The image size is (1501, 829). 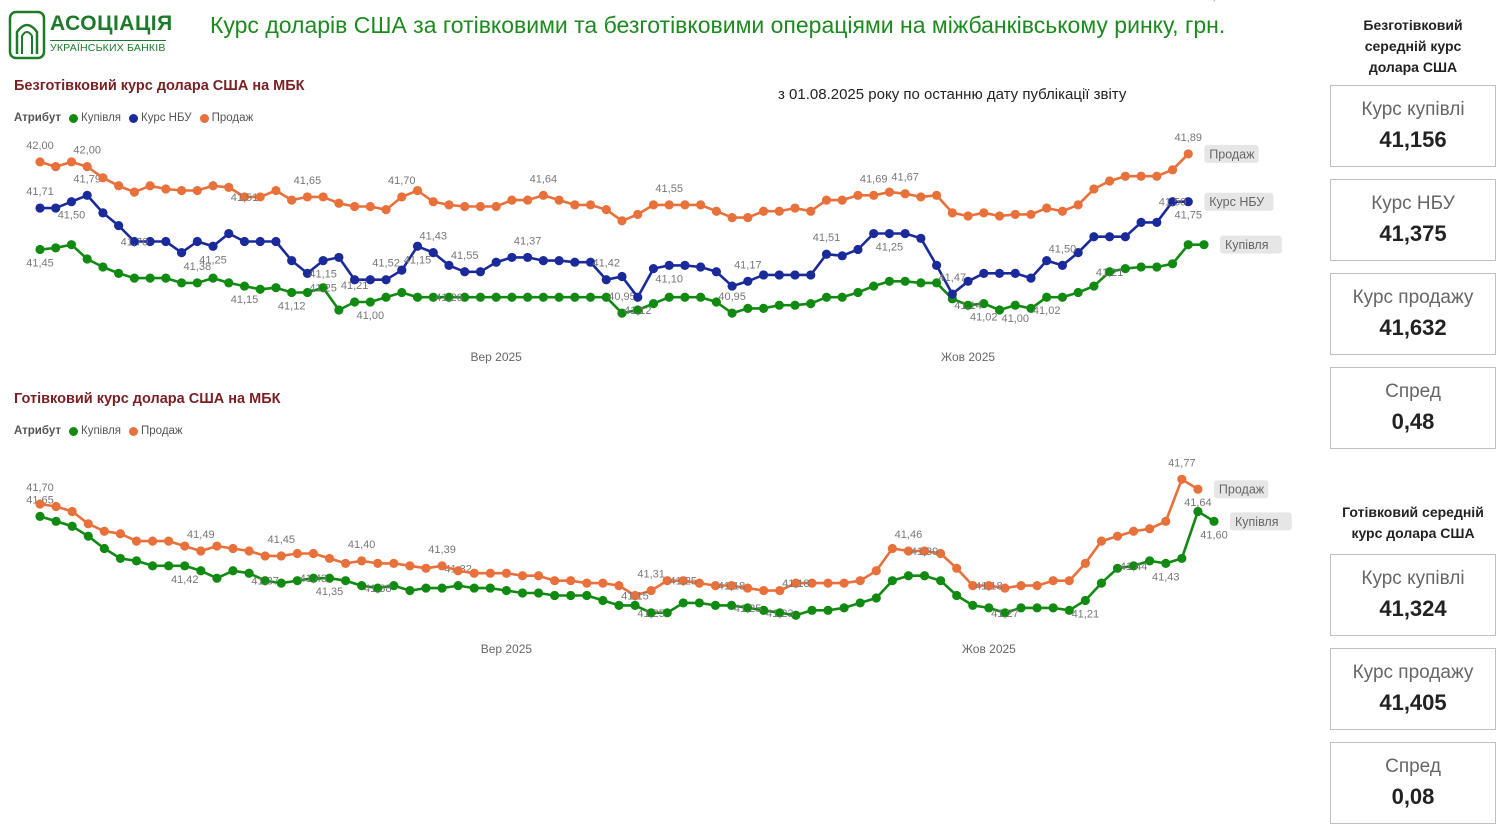 What do you see at coordinates (95, 118) in the screenshot?
I see `legend-item-buy: Купівля` at bounding box center [95, 118].